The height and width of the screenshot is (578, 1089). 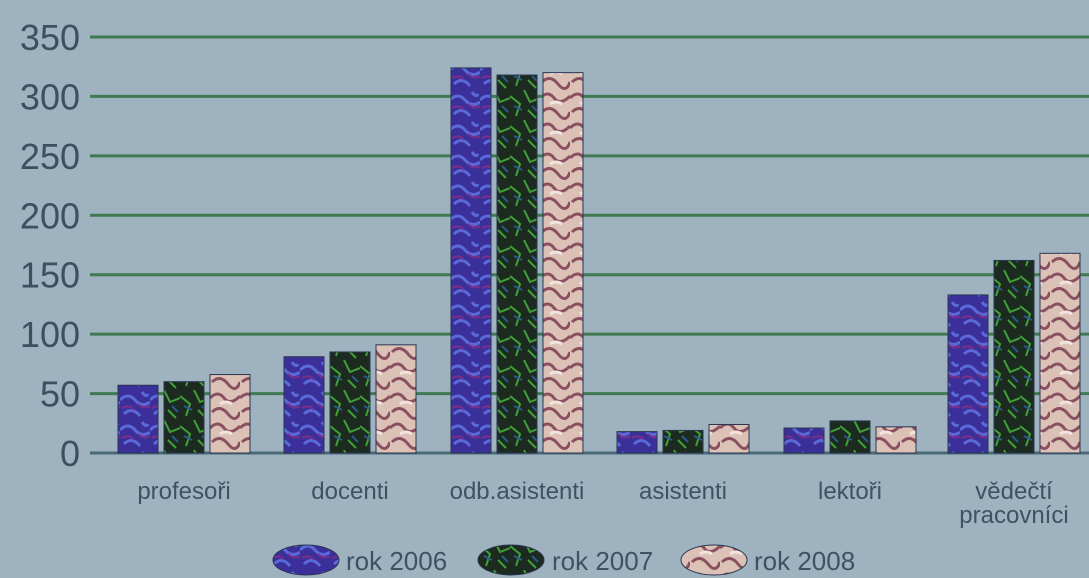 I want to click on legend-item: rok 2006, so click(x=359, y=560).